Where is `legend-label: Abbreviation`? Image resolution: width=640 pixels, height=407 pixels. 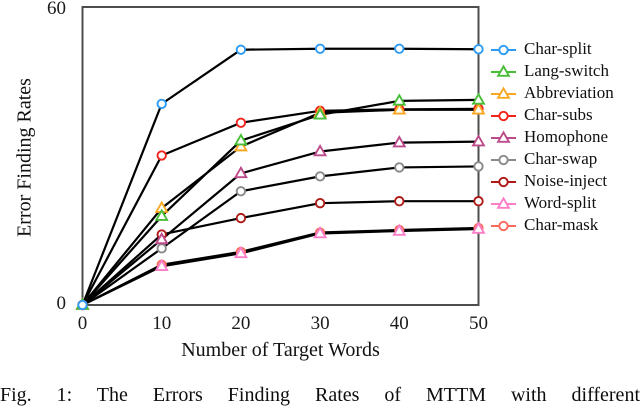 legend-label: Abbreviation is located at coordinates (569, 92).